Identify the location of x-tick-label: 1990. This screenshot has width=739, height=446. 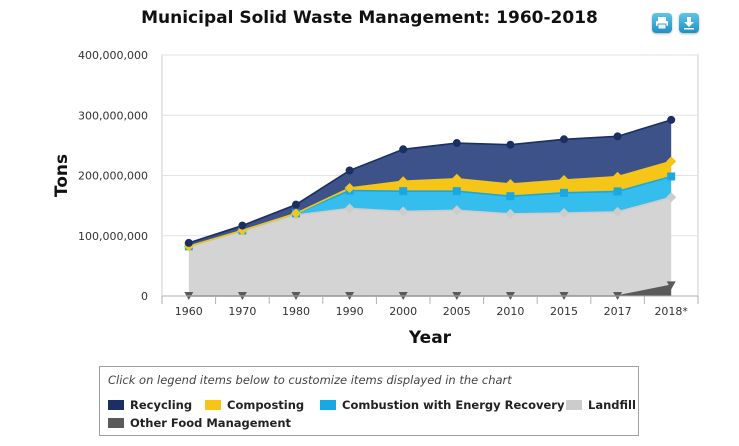
(350, 311).